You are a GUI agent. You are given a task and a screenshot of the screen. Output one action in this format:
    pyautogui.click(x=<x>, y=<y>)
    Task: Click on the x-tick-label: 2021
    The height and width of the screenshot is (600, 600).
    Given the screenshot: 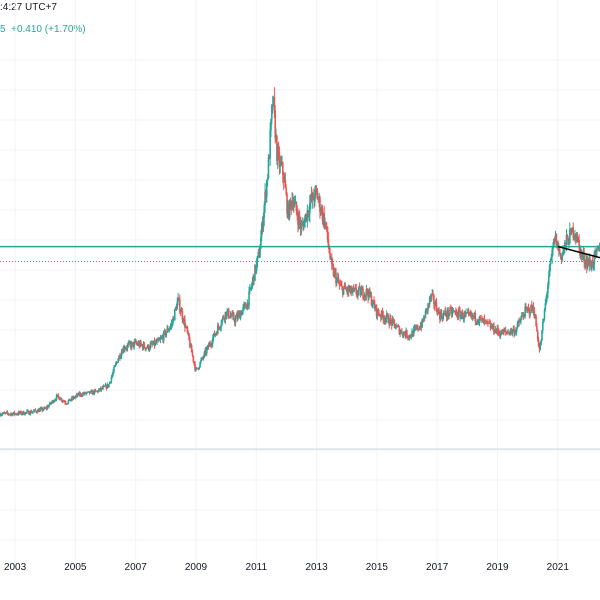 What is the action you would take?
    pyautogui.click(x=558, y=567)
    